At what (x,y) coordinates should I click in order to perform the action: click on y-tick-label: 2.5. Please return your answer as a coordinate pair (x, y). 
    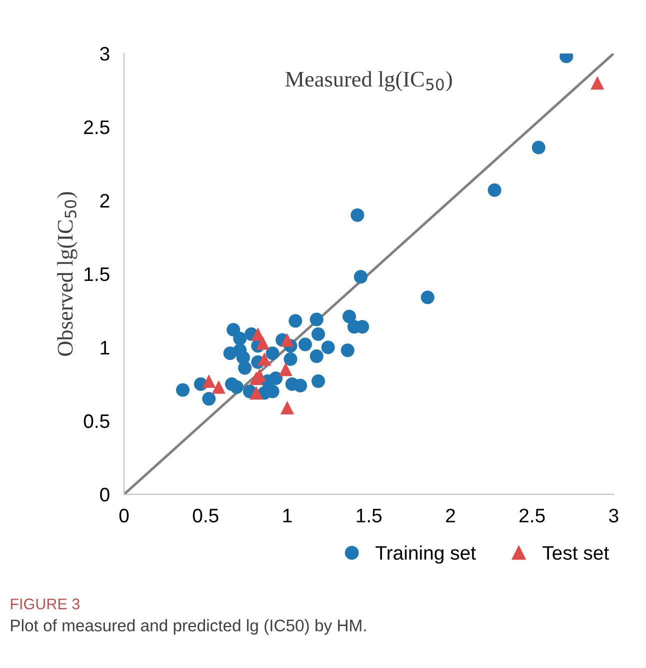
    Looking at the image, I should click on (97, 127).